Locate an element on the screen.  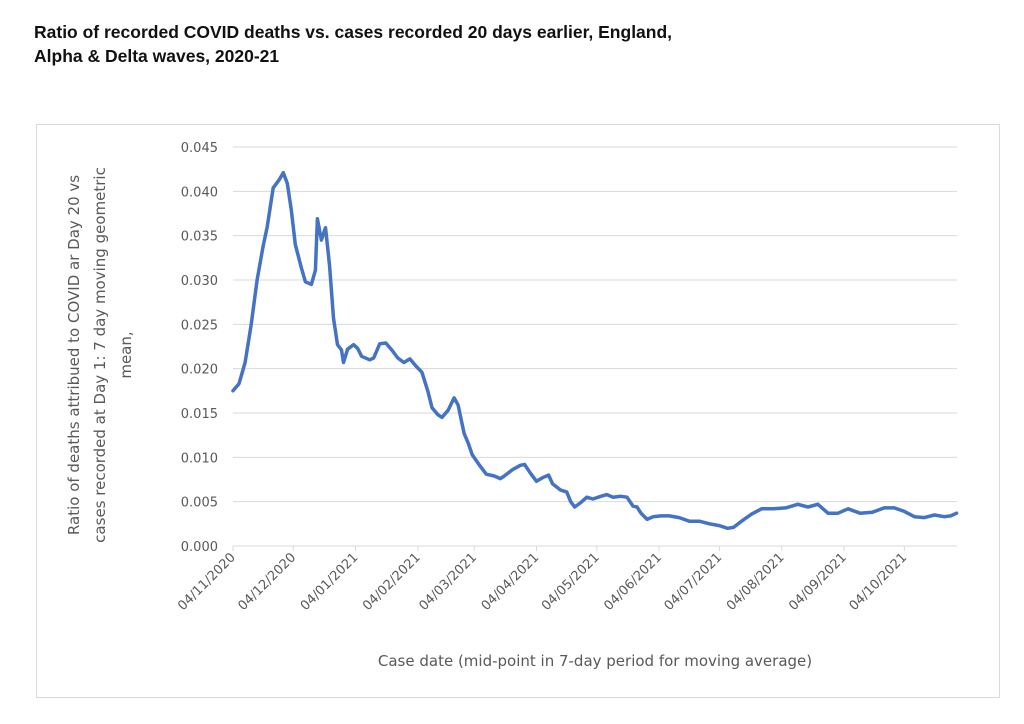
y-tick-label: 0.030 is located at coordinates (199, 281).